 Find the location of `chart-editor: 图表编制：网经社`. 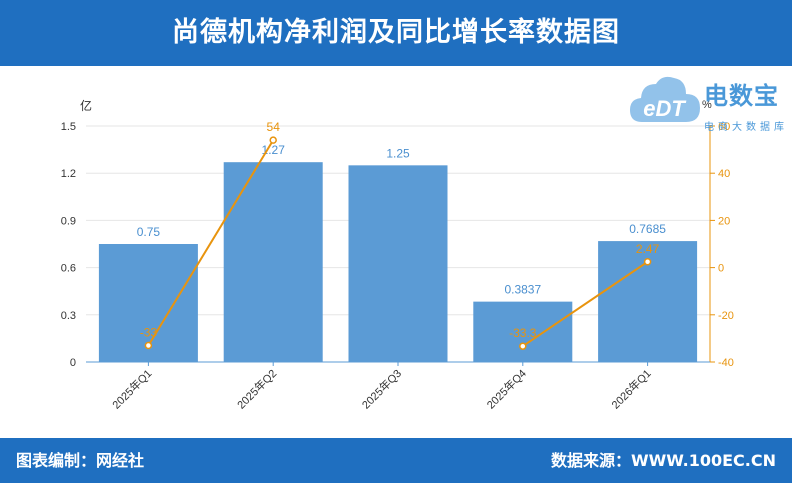

chart-editor: 图表编制：网经社 is located at coordinates (80, 460).